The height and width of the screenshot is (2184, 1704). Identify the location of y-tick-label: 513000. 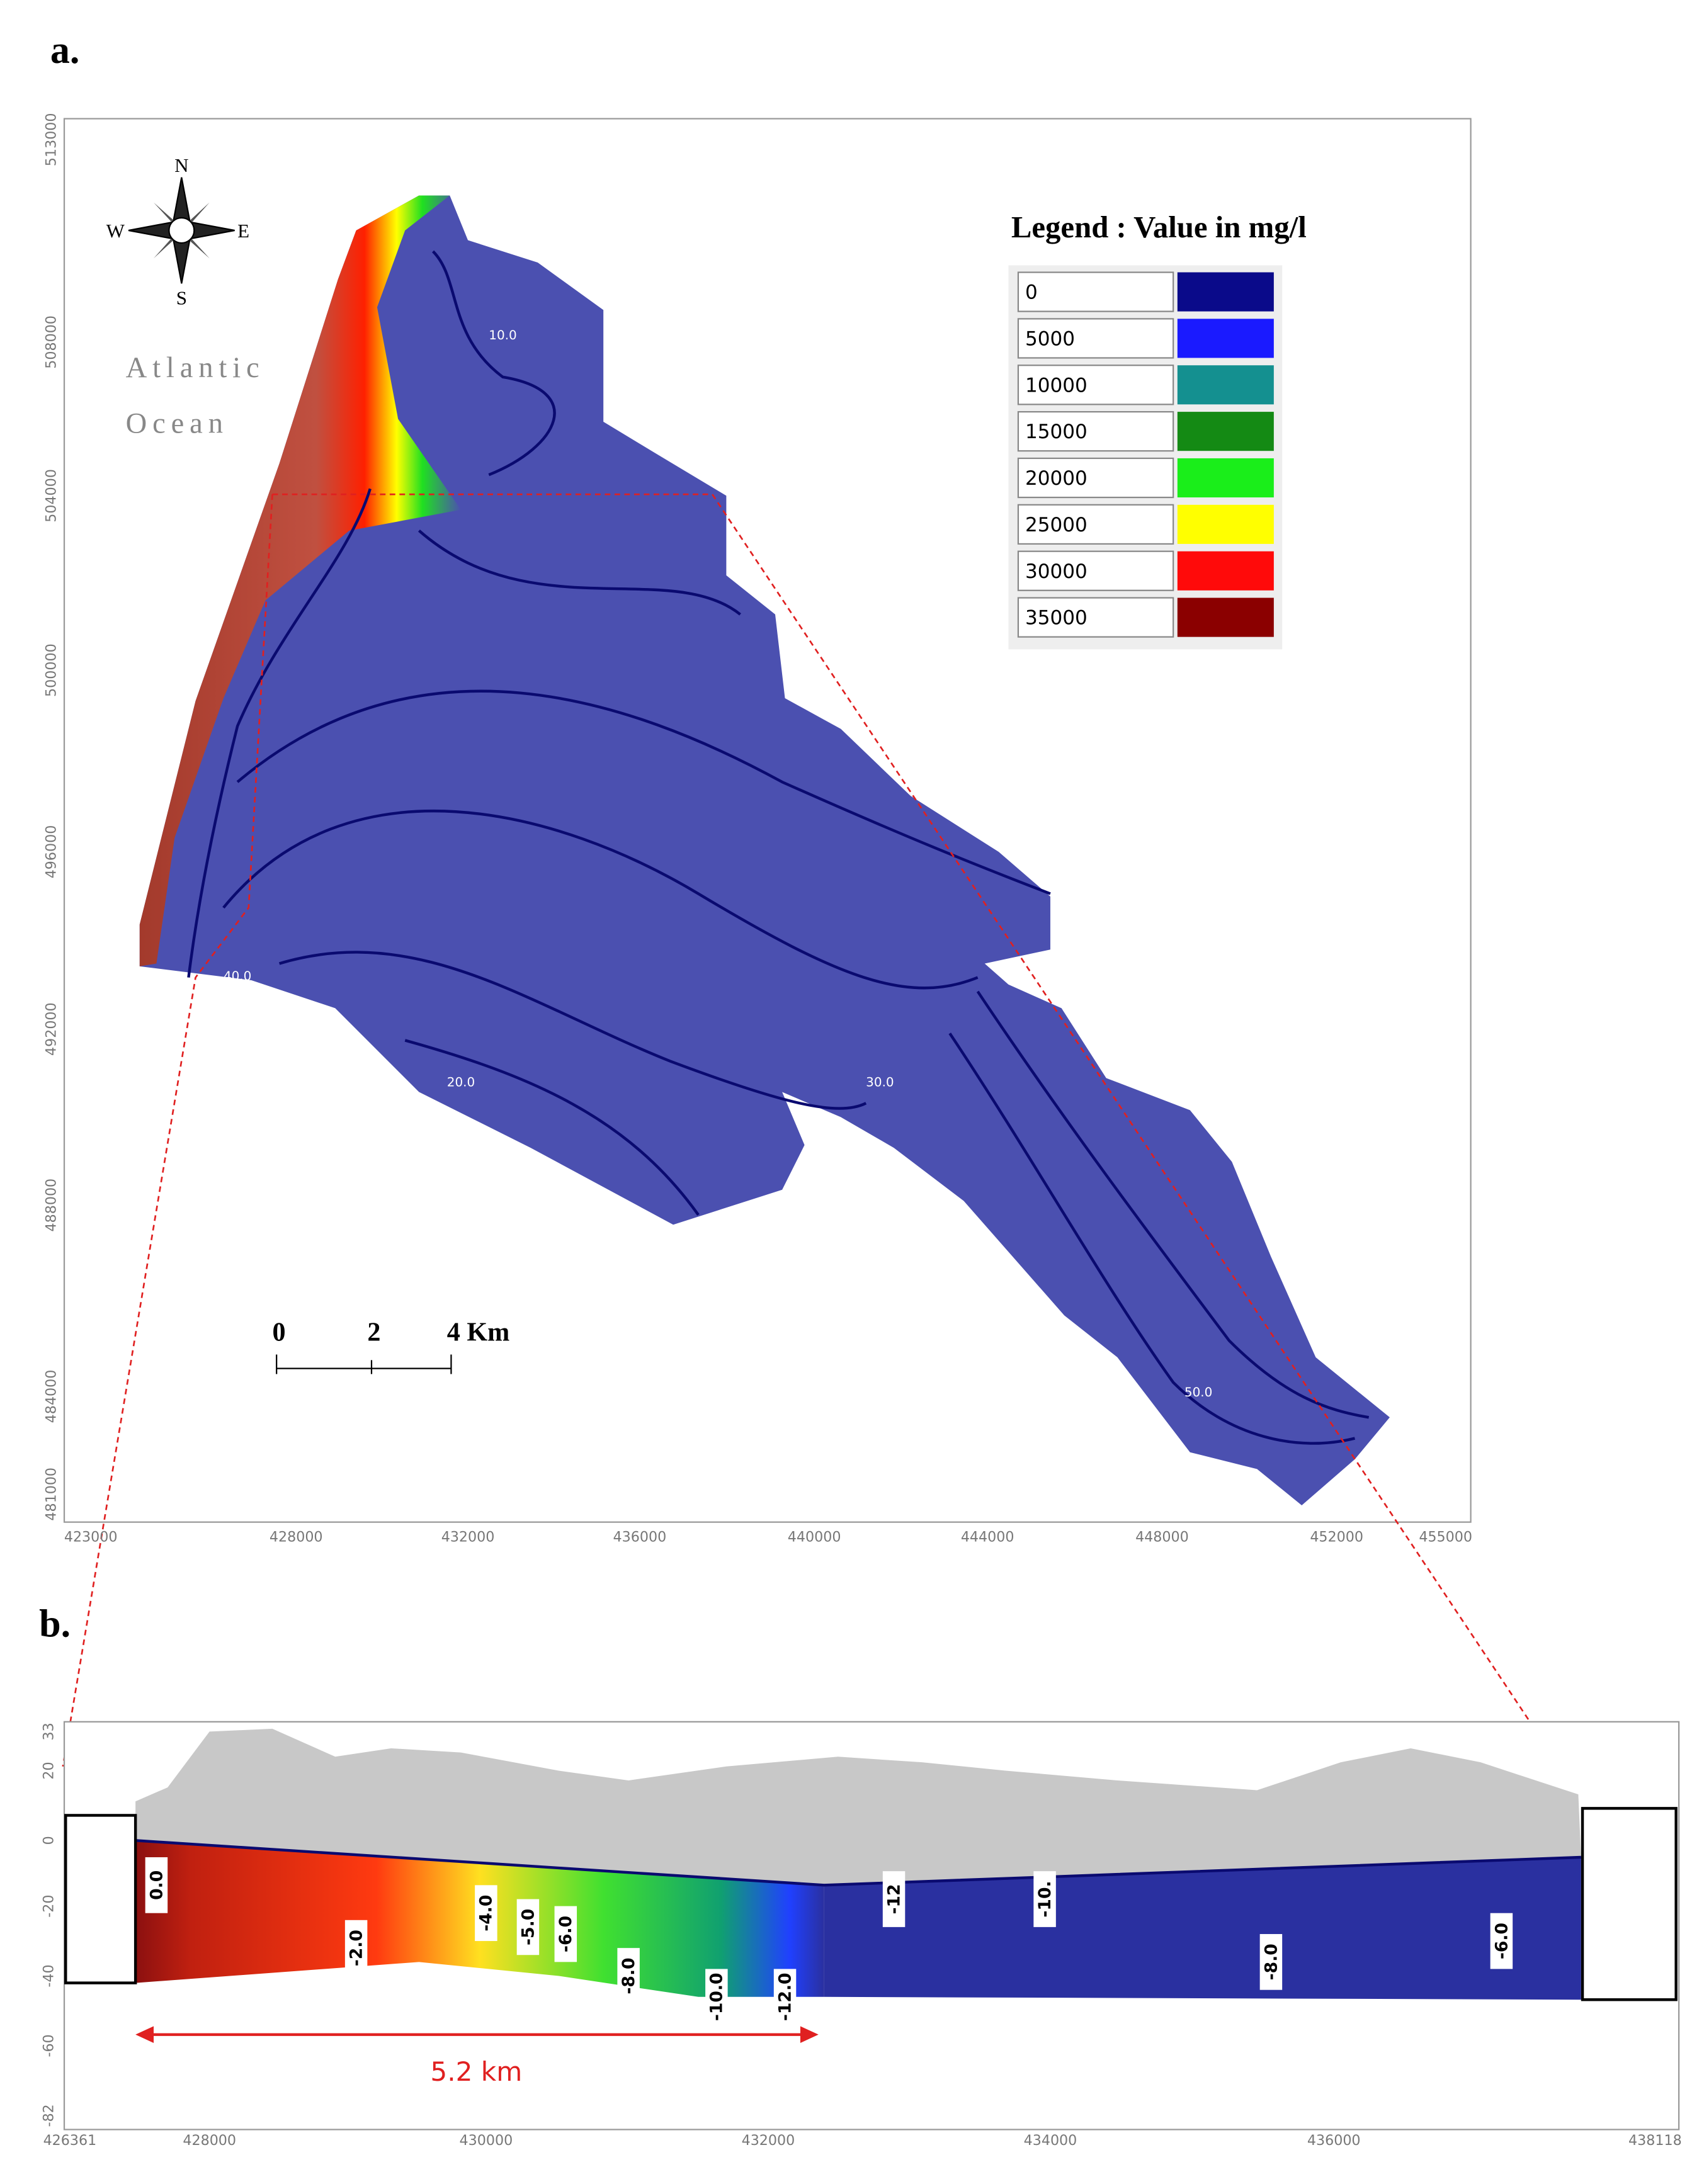
(51, 139).